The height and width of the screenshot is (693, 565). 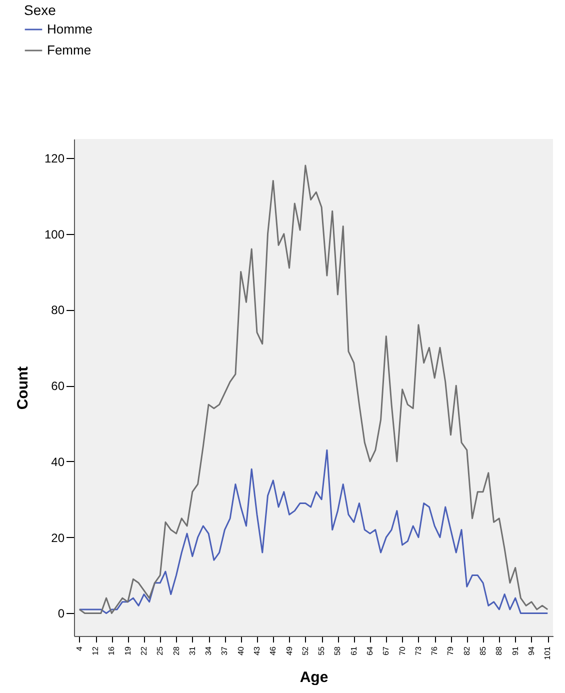 What do you see at coordinates (69, 50) in the screenshot?
I see `legend-label: Femme` at bounding box center [69, 50].